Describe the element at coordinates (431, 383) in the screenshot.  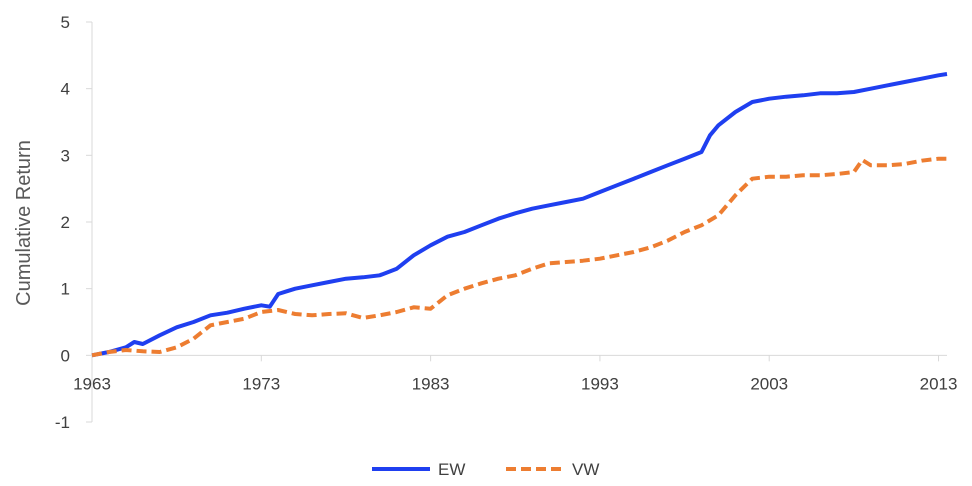
I see `x-tick-label: 1983` at that location.